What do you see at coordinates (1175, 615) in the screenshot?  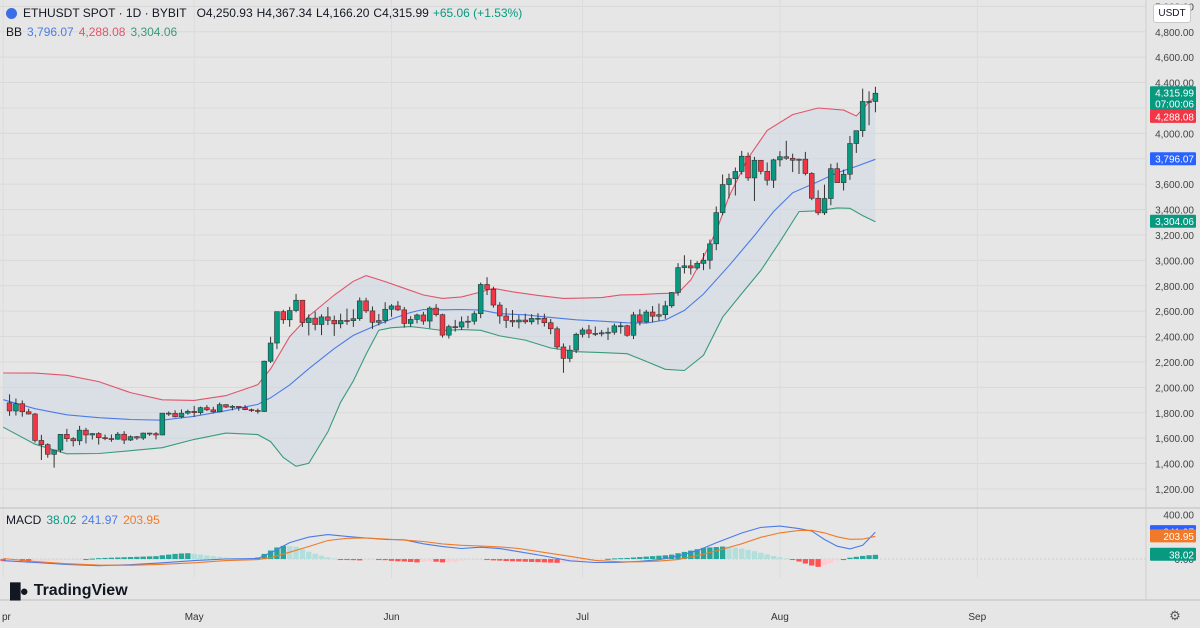 I see `settings-icon: ⚙` at bounding box center [1175, 615].